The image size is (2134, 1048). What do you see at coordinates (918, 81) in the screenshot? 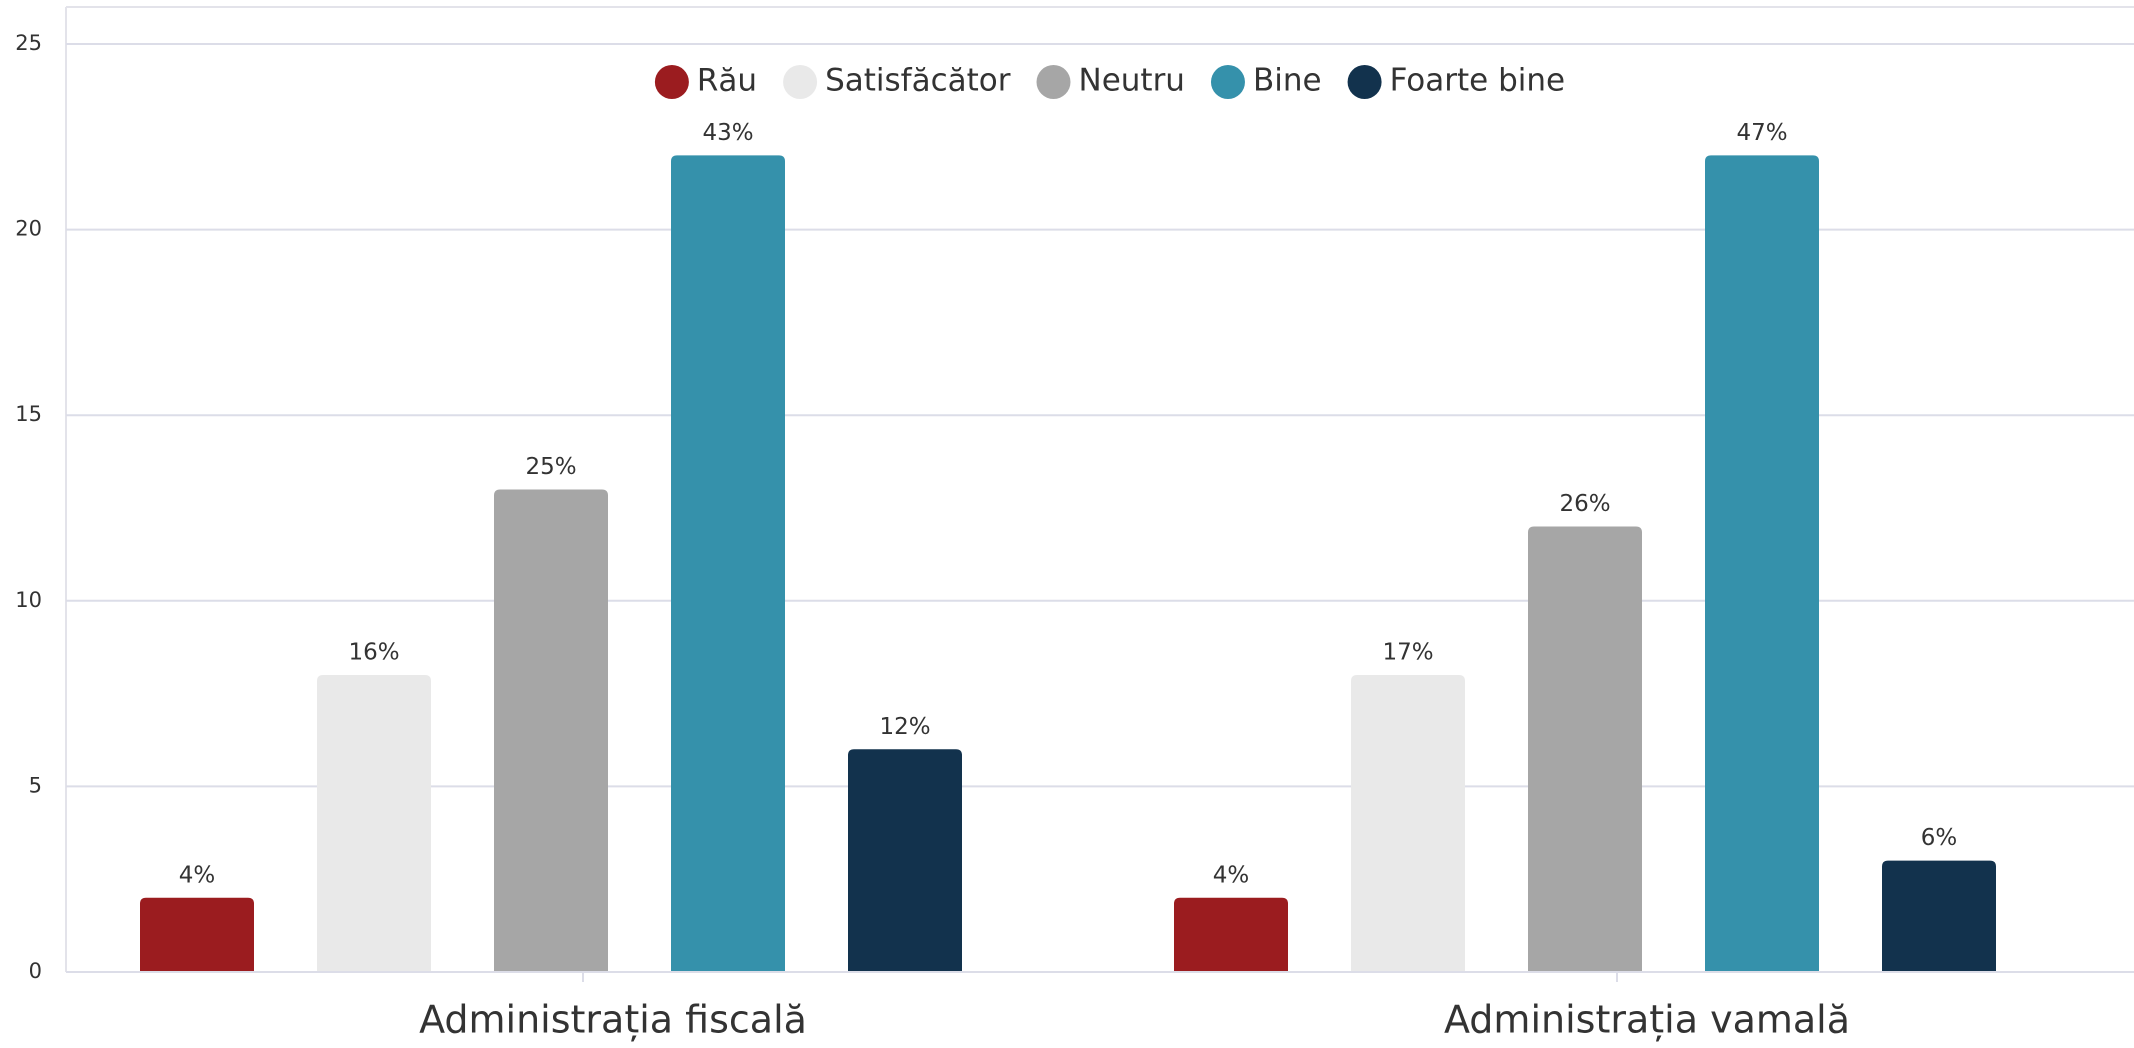
I see `legend-label: Satisfăcător` at bounding box center [918, 81].